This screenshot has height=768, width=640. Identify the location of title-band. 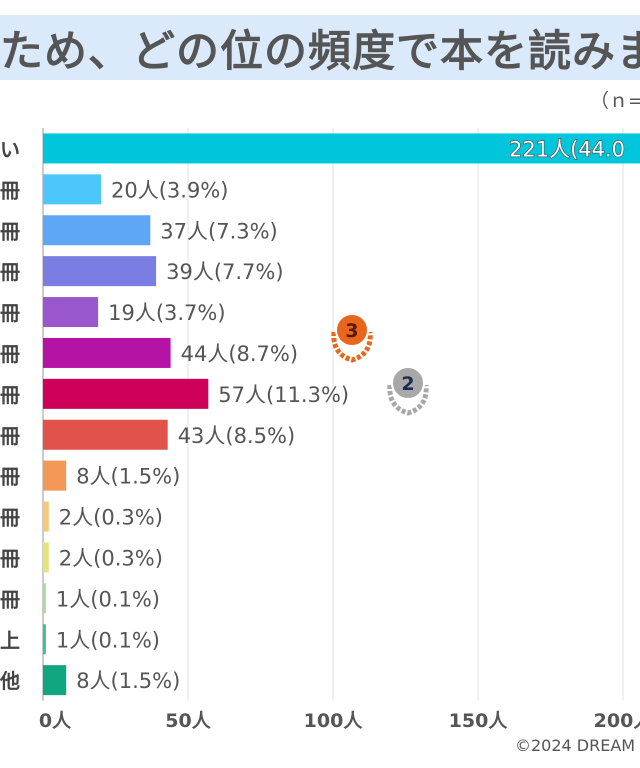
(320, 47).